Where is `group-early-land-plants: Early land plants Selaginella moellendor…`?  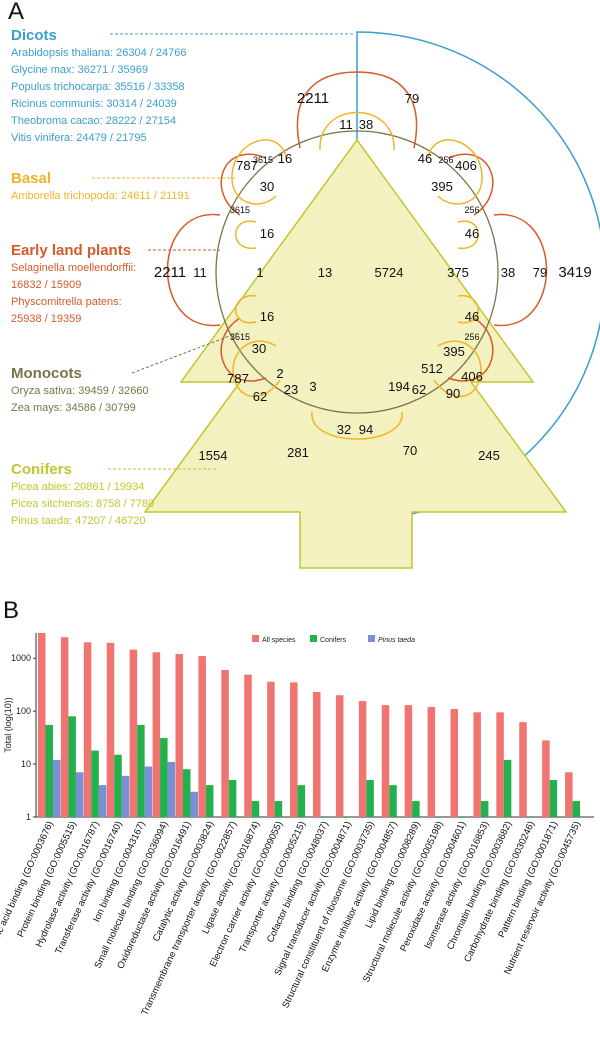
group-early-land-plants: Early land plants Selaginella moellendor… is located at coordinates (73, 285).